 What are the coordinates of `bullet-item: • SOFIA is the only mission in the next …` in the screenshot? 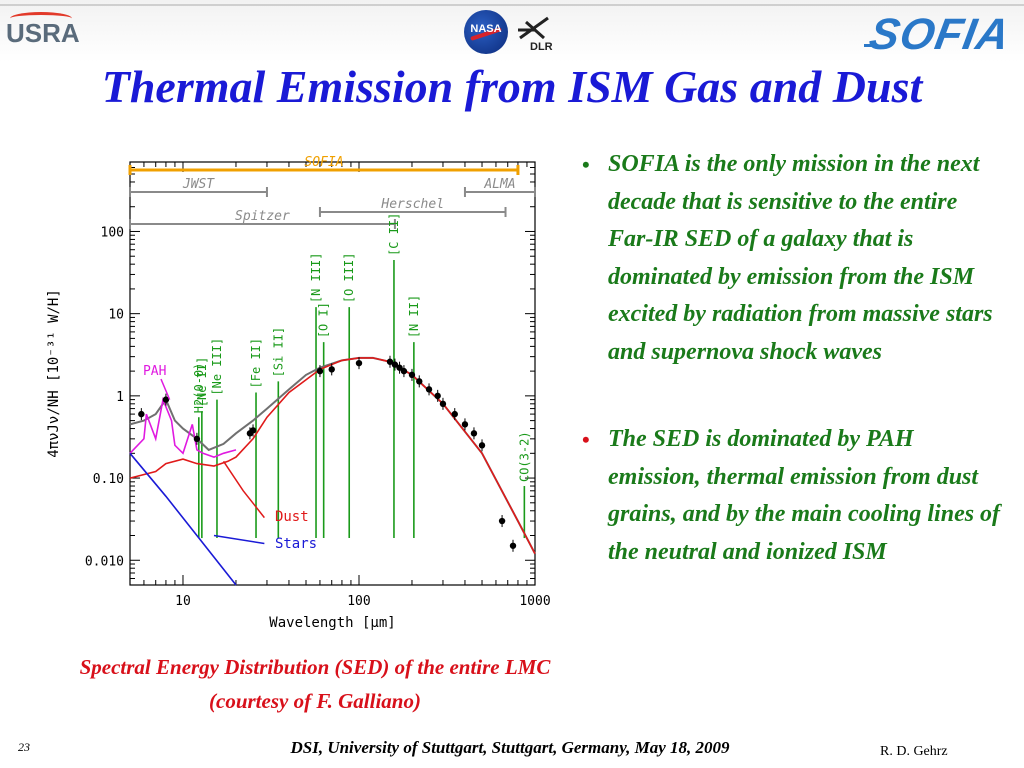 It's located at (792, 258).